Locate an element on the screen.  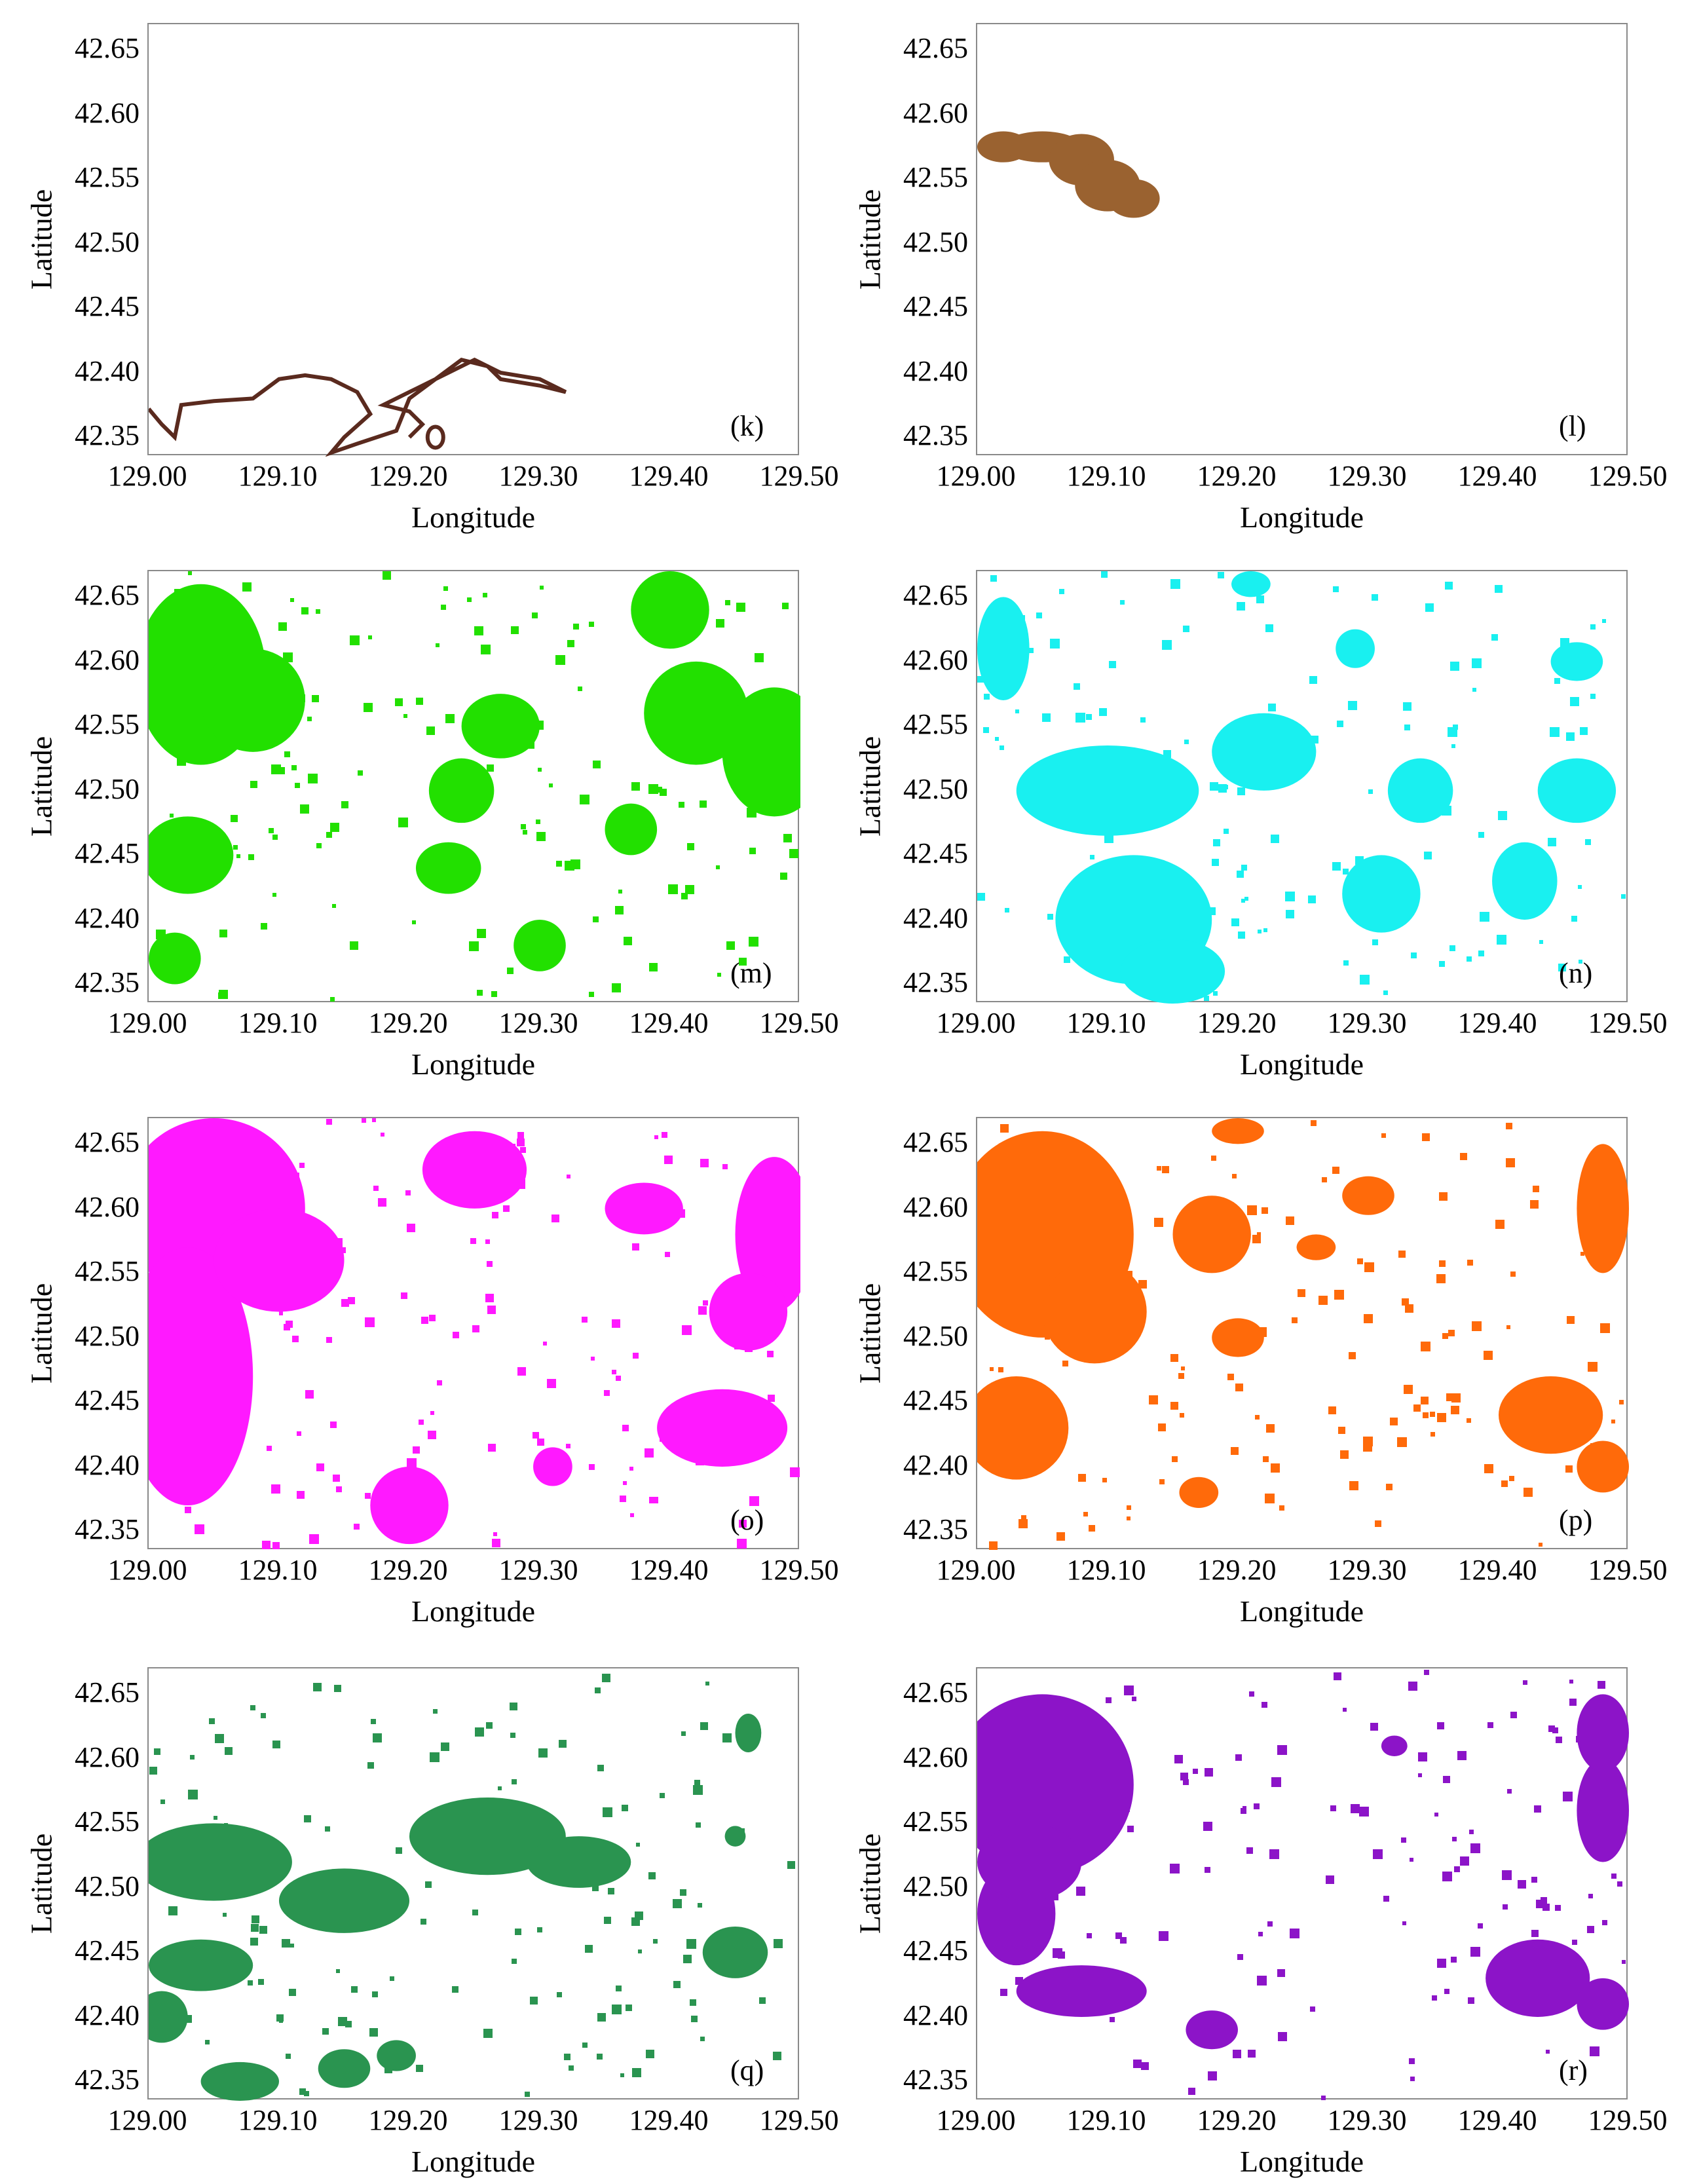
plot-area-o is located at coordinates (474, 1333).